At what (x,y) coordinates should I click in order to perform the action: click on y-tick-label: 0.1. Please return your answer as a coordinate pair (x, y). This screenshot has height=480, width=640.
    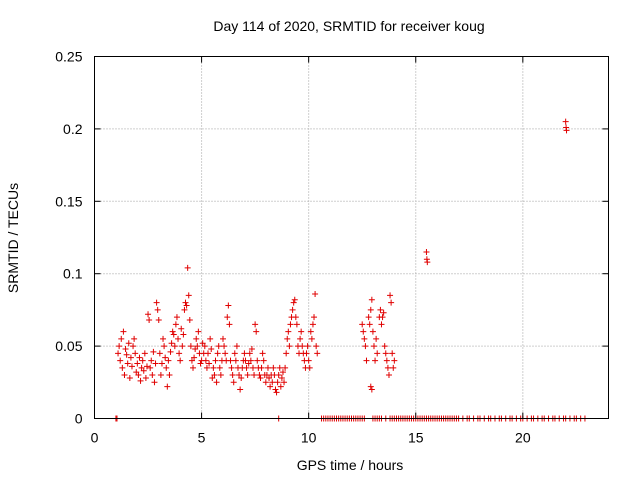
    Looking at the image, I should click on (73, 274).